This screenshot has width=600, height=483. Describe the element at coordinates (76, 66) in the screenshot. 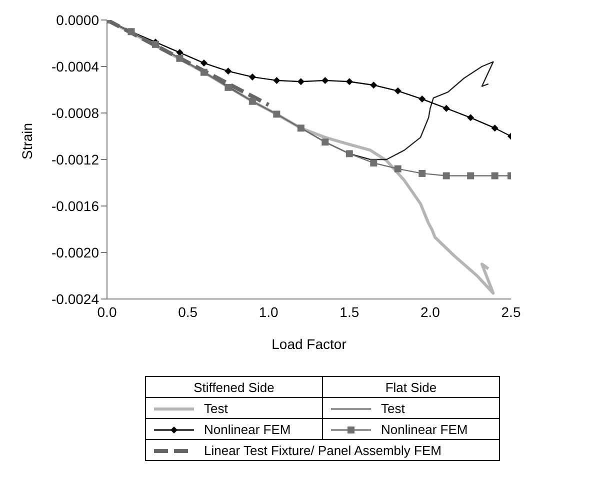

I see `y-tick-label: -0.0004` at that location.